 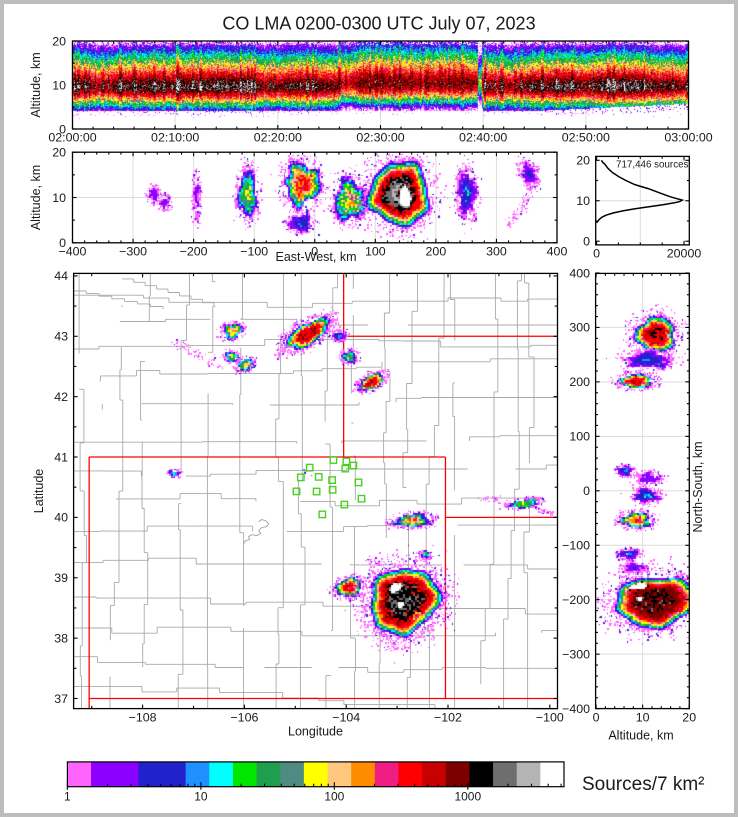 I want to click on svg-text: 38, so click(x=61, y=638).